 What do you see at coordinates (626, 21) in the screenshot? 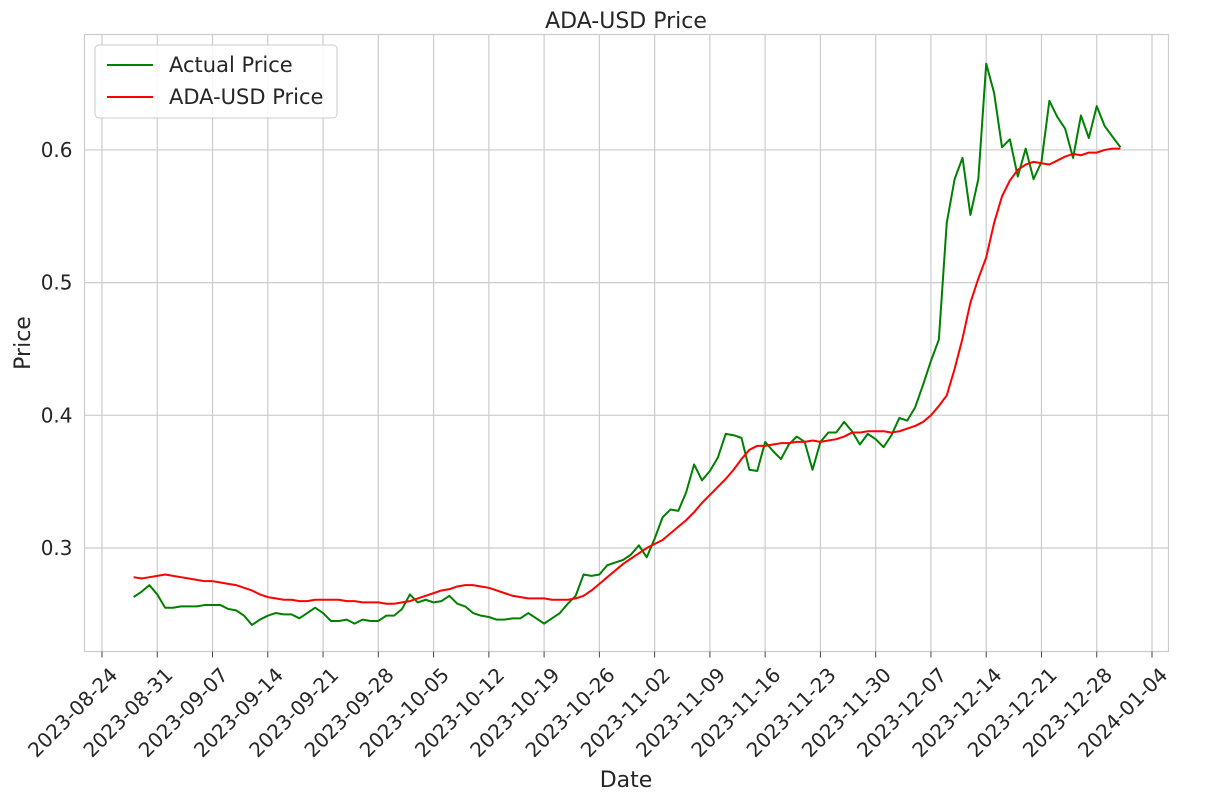
I see `chart-title: ADA-USD Price` at bounding box center [626, 21].